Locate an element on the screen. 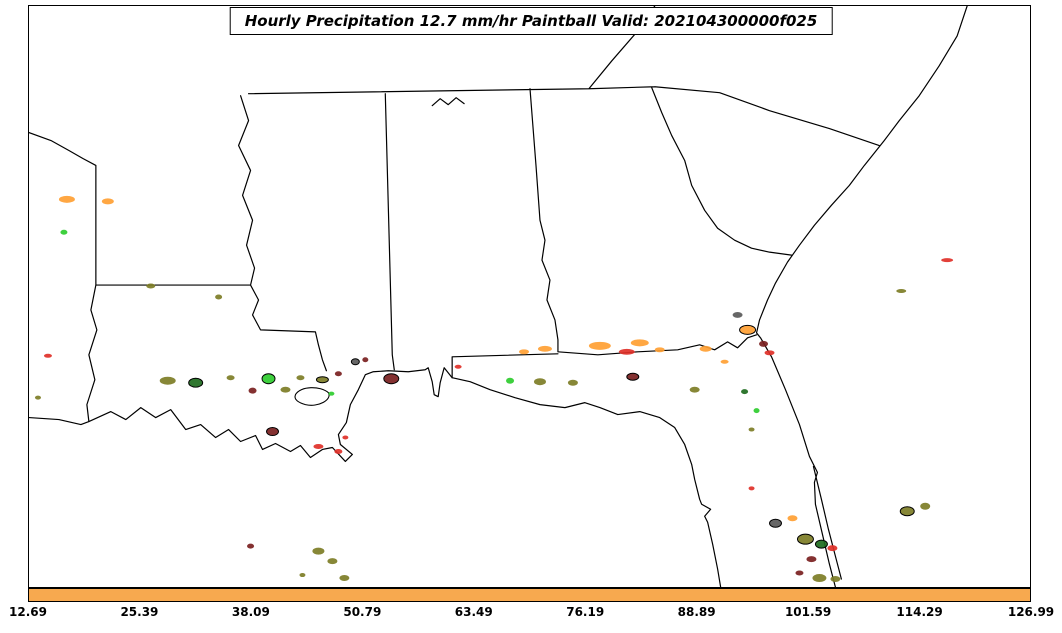 Image resolution: width=1062 pixels, height=633 pixels. colorbar-tick-label: 50.79 is located at coordinates (362, 612).